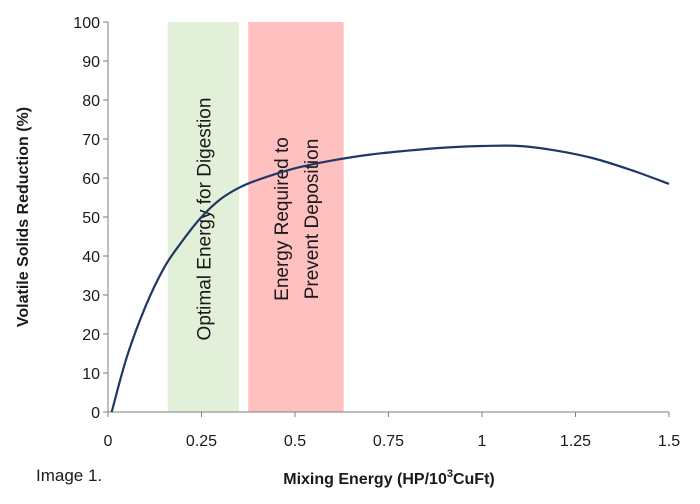  I want to click on x-tick-label: 1, so click(482, 441).